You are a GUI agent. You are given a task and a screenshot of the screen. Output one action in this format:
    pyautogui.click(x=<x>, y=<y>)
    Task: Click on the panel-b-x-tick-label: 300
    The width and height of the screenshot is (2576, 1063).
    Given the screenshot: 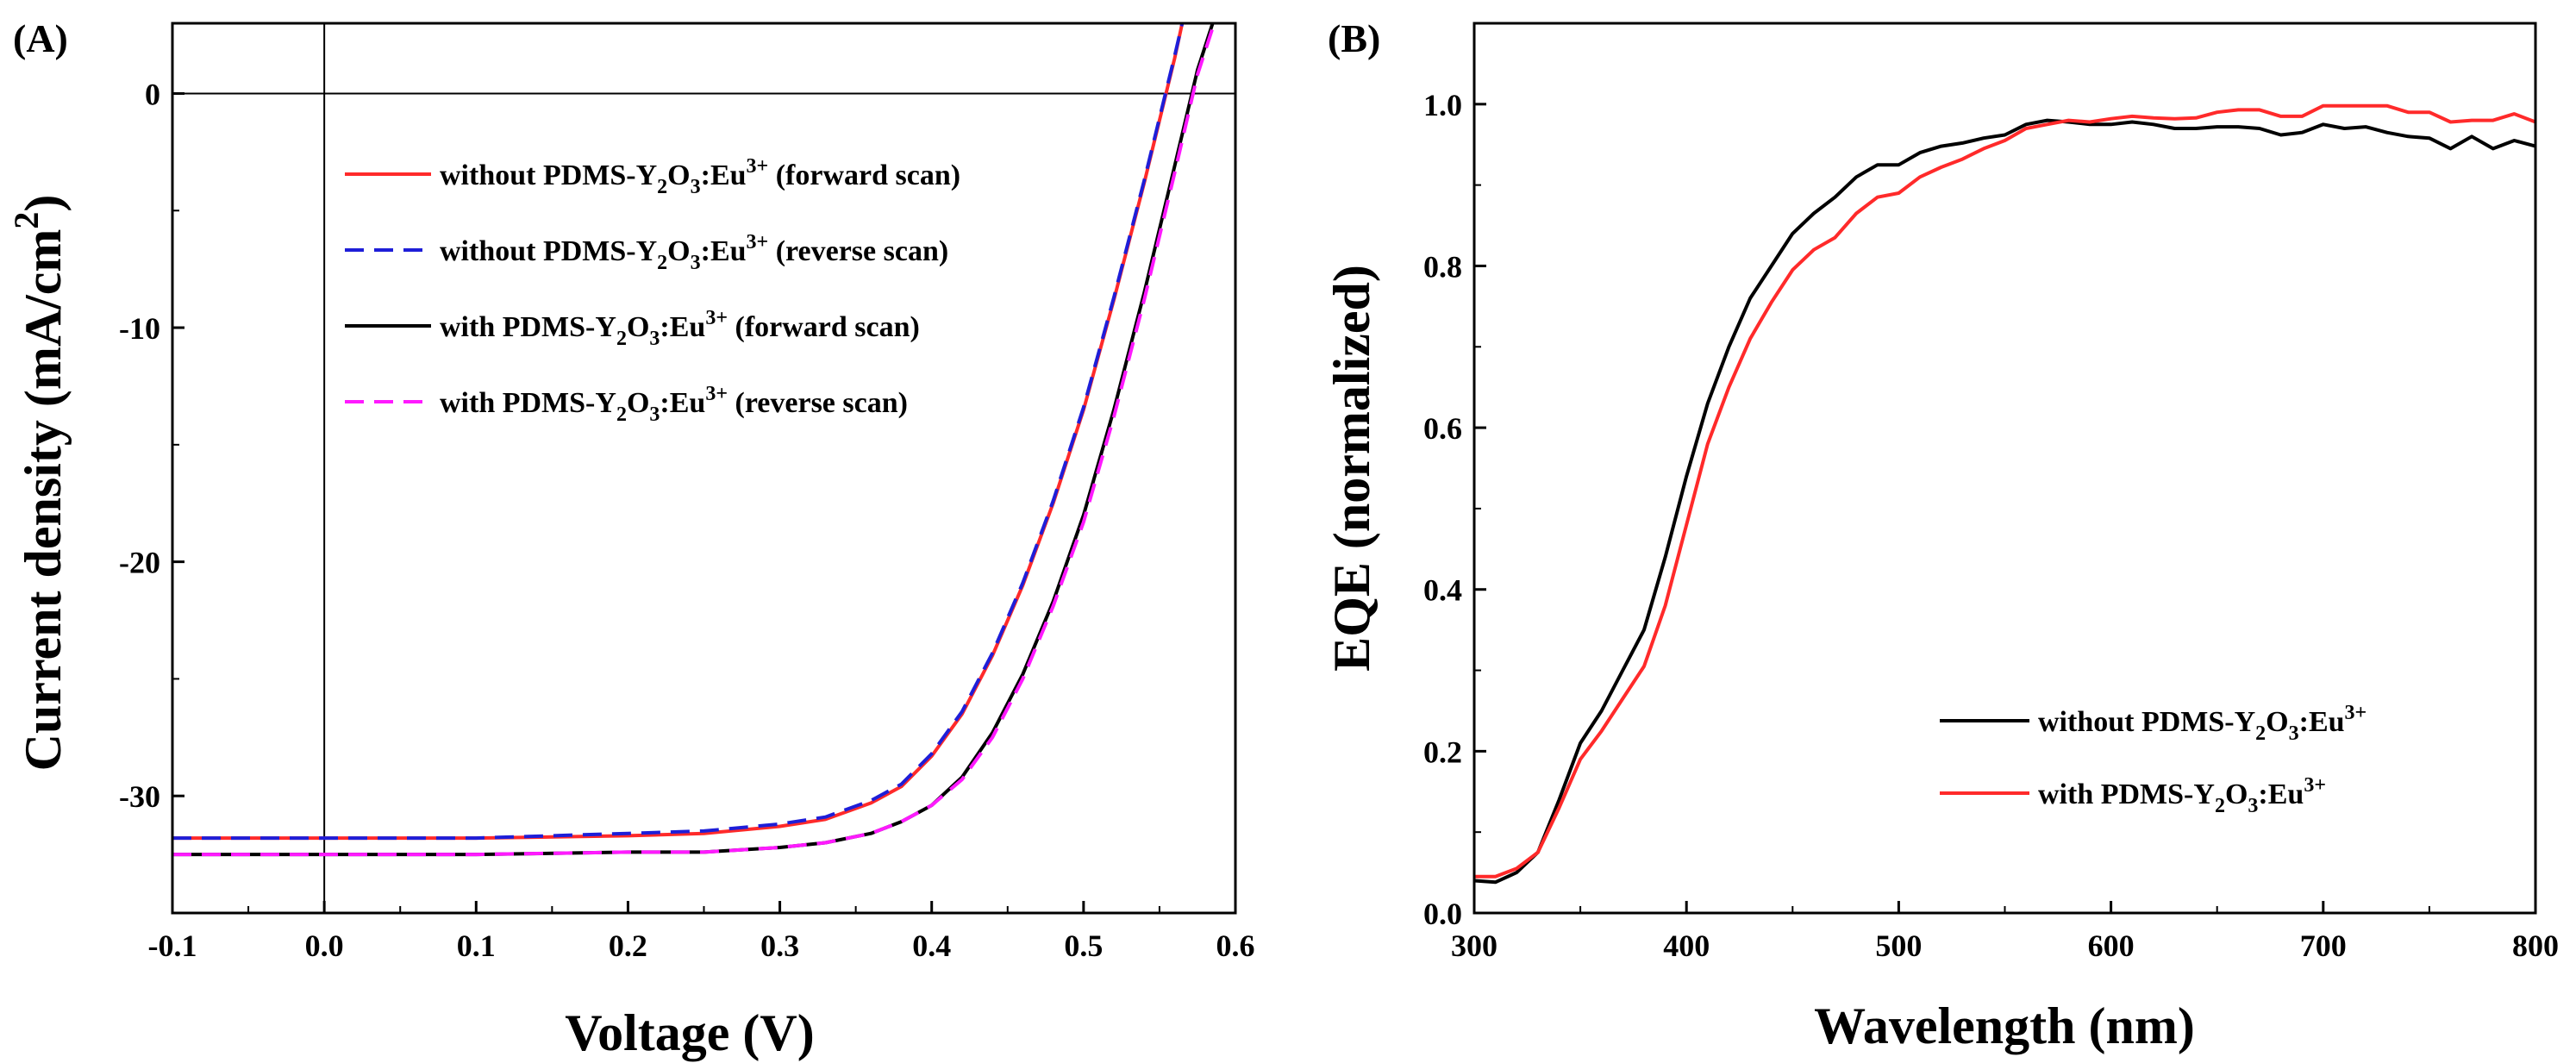 What is the action you would take?
    pyautogui.click(x=1474, y=946)
    